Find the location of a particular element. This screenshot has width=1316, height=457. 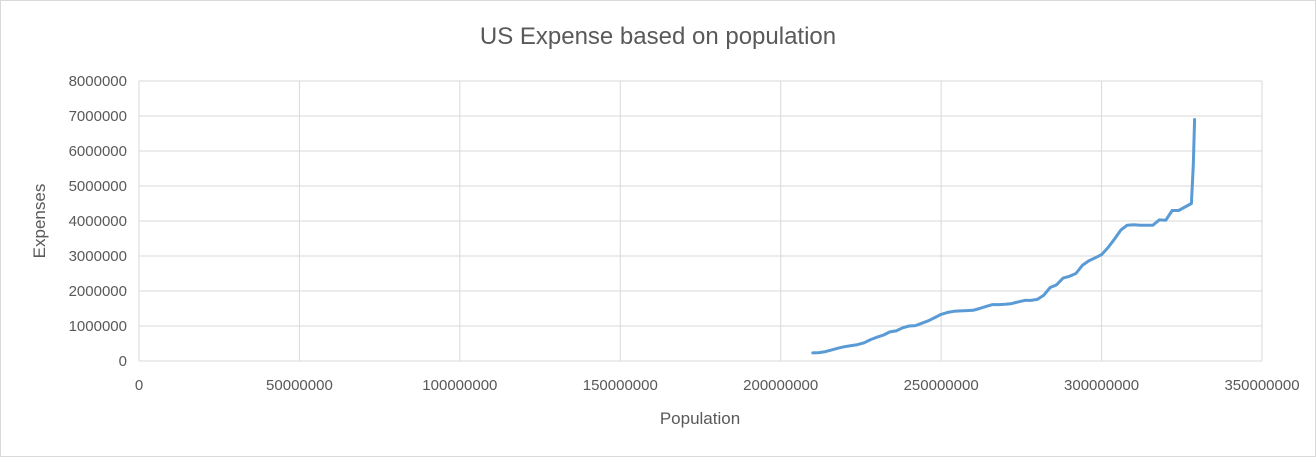

y-tick-label: 0 is located at coordinates (123, 361).